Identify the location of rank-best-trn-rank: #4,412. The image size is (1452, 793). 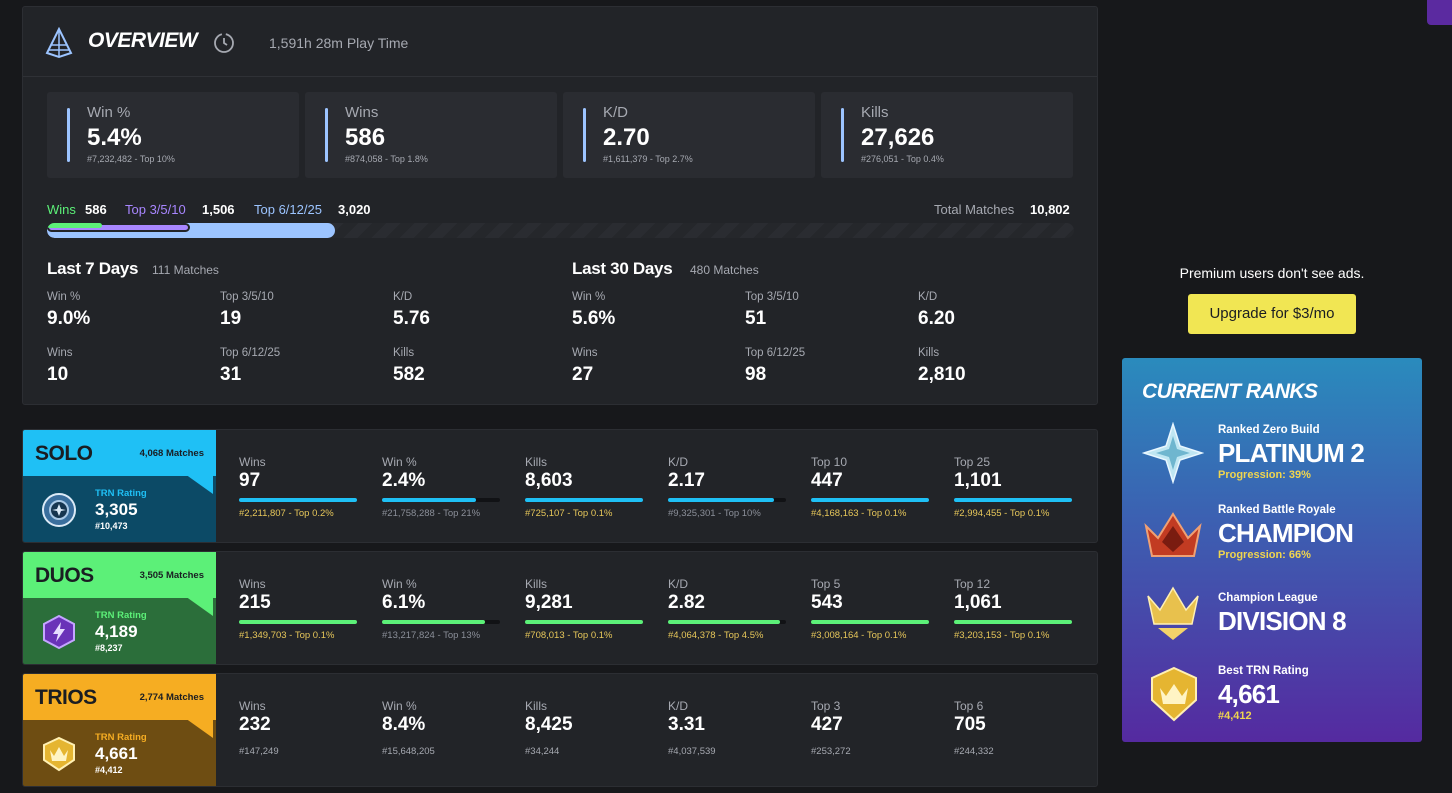
(1235, 716).